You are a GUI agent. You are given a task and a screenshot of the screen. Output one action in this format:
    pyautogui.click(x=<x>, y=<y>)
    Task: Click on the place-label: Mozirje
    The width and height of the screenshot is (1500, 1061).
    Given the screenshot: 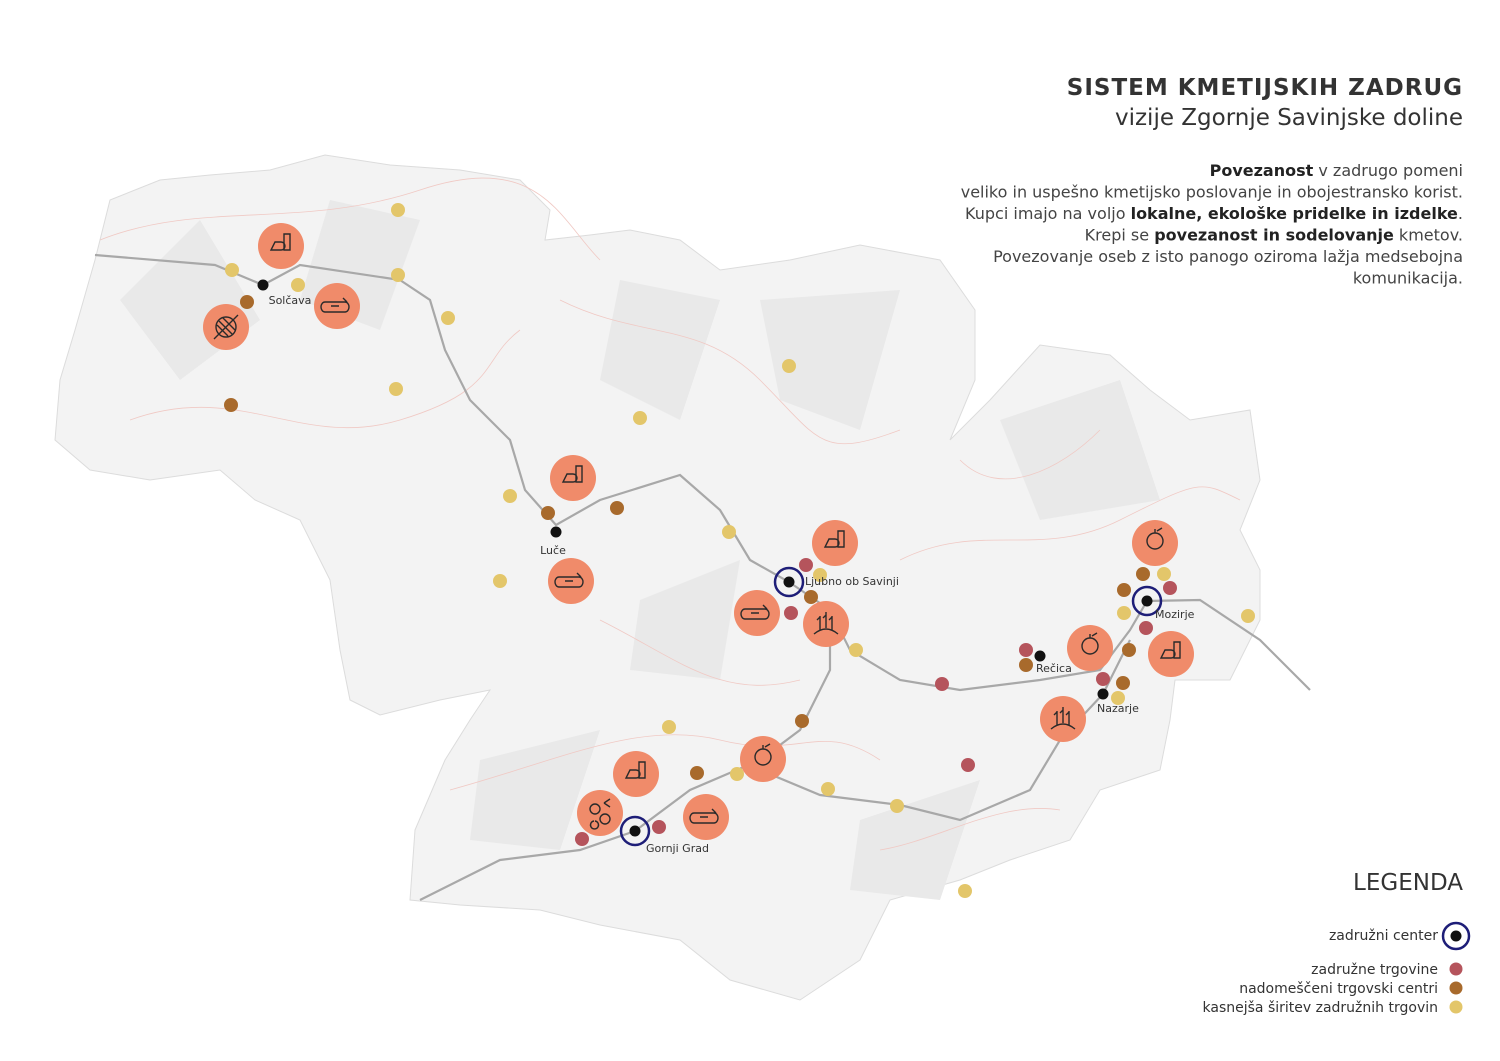 What is the action you would take?
    pyautogui.click(x=1175, y=614)
    